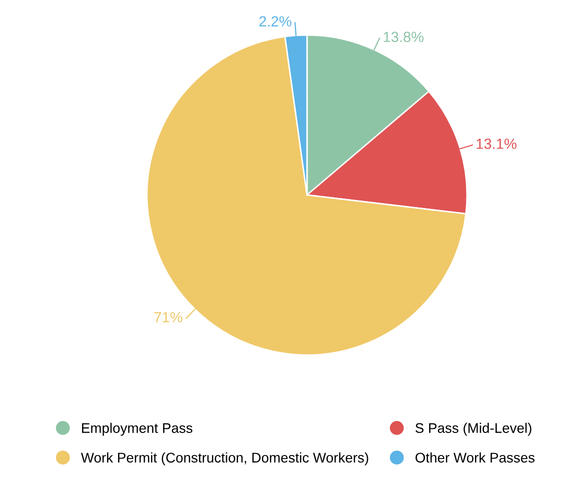 Image resolution: width=584 pixels, height=482 pixels. What do you see at coordinates (137, 429) in the screenshot?
I see `legend-label: Employment Pass` at bounding box center [137, 429].